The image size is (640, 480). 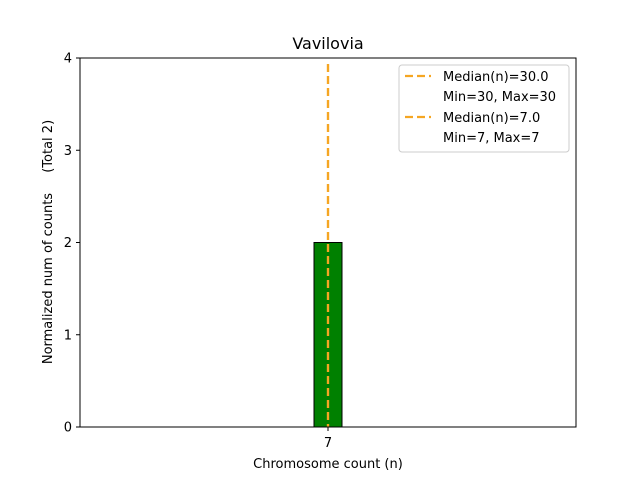 What do you see at coordinates (68, 151) in the screenshot?
I see `y-tick-label: 3` at bounding box center [68, 151].